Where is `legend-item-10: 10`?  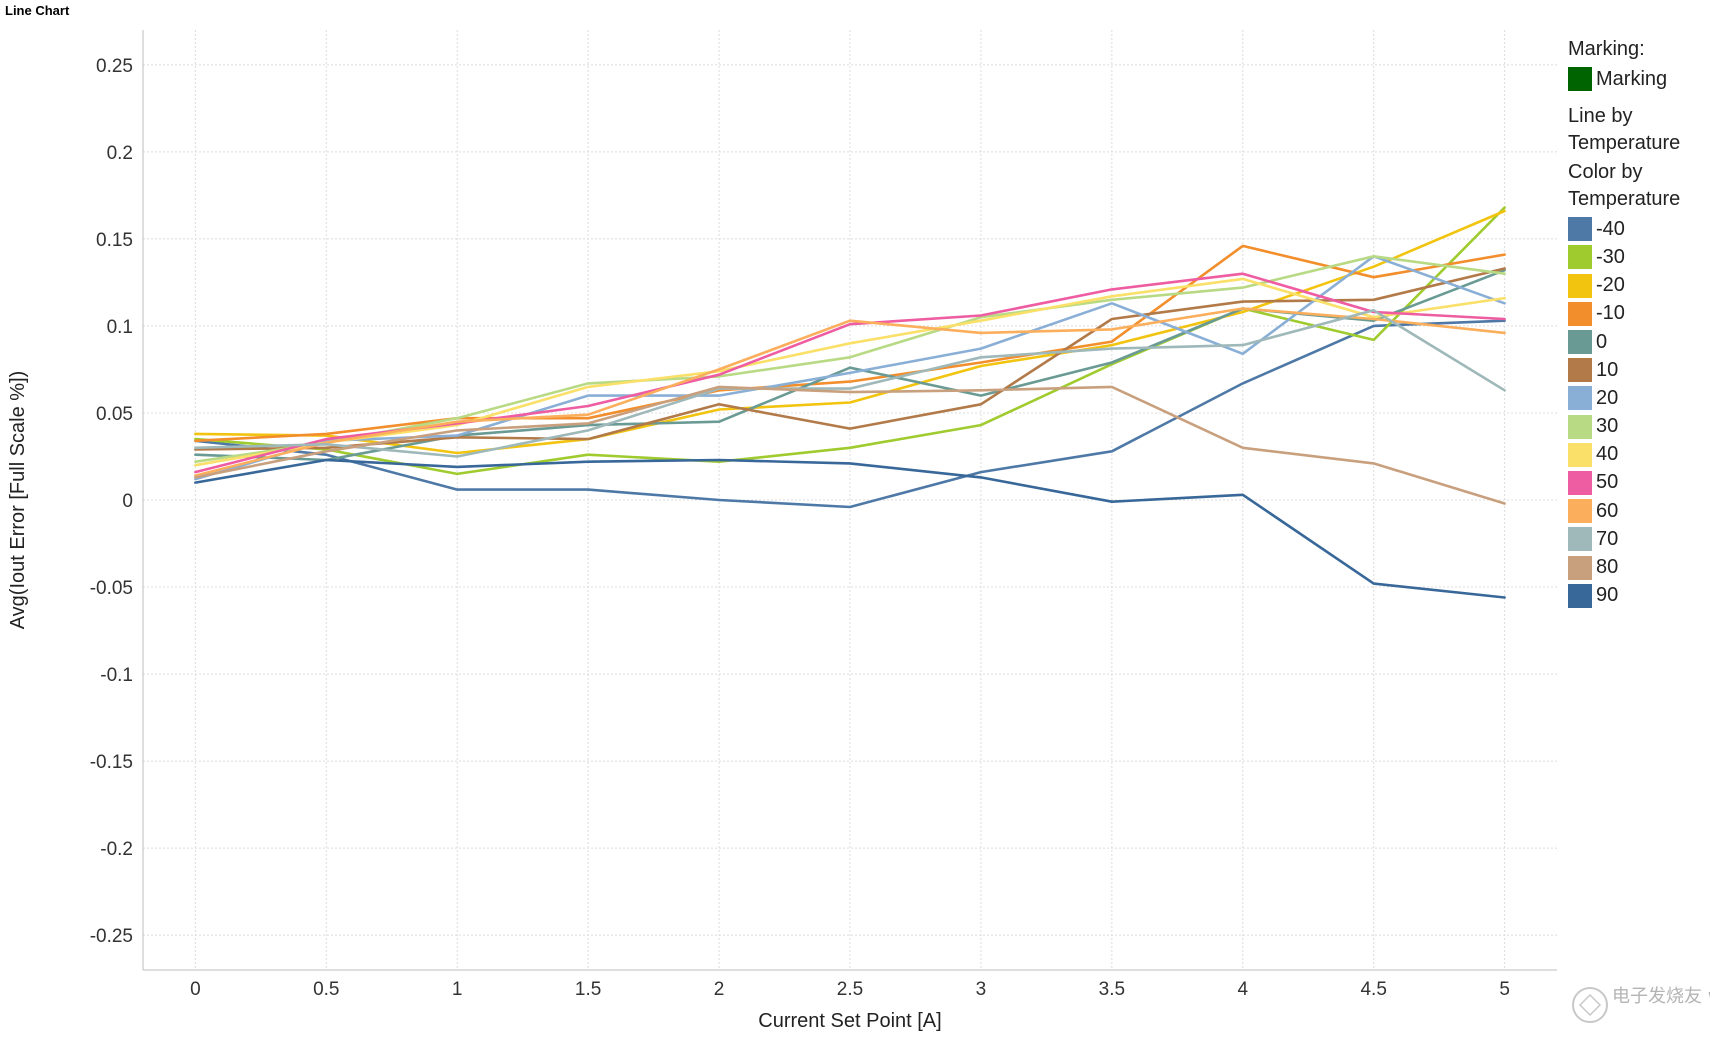
legend-item-10: 10 is located at coordinates (1638, 370).